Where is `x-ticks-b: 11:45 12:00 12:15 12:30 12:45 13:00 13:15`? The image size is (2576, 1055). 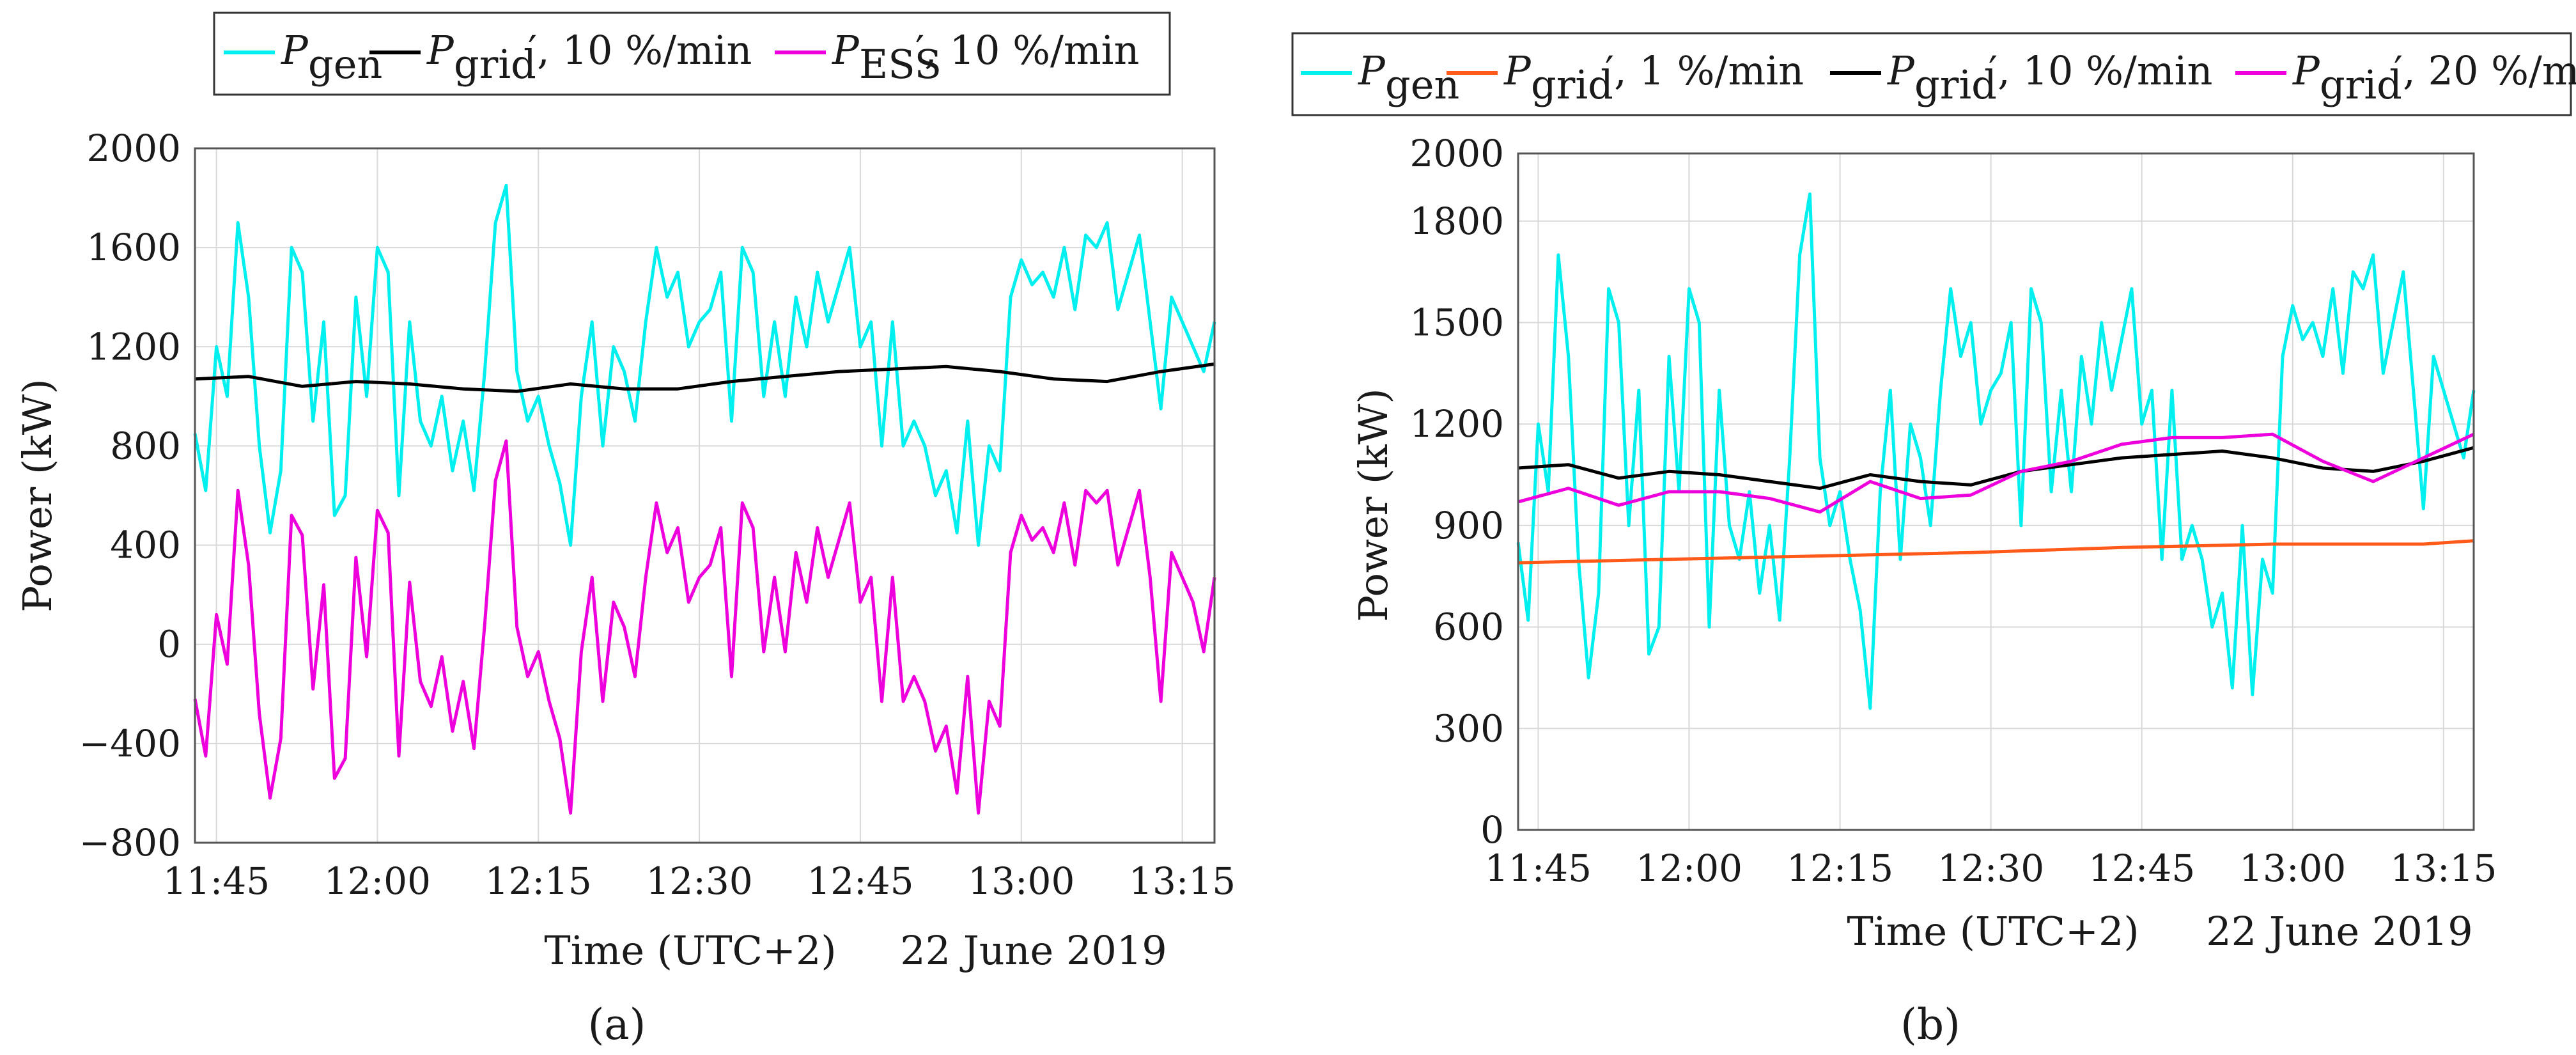
x-ticks-b: 11:45 12:00 12:15 12:30 12:45 13:00 13:15 is located at coordinates (1991, 868).